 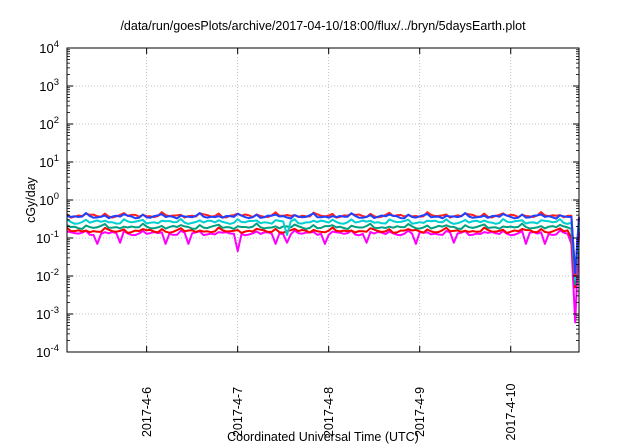 I want to click on y-tick-label: 10⁴, so click(x=49, y=47).